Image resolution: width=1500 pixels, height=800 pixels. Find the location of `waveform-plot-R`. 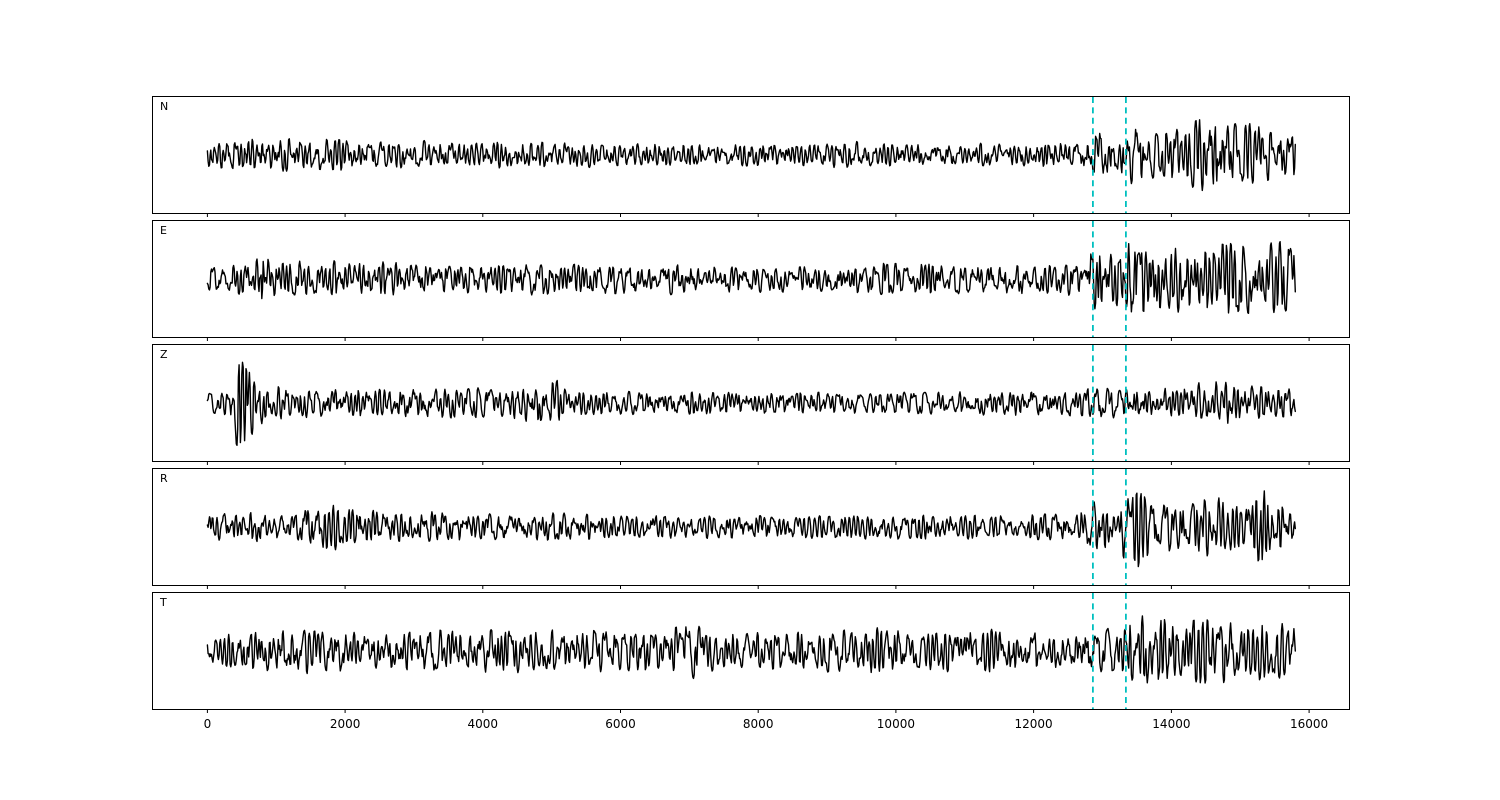

waveform-plot-R is located at coordinates (758, 529).